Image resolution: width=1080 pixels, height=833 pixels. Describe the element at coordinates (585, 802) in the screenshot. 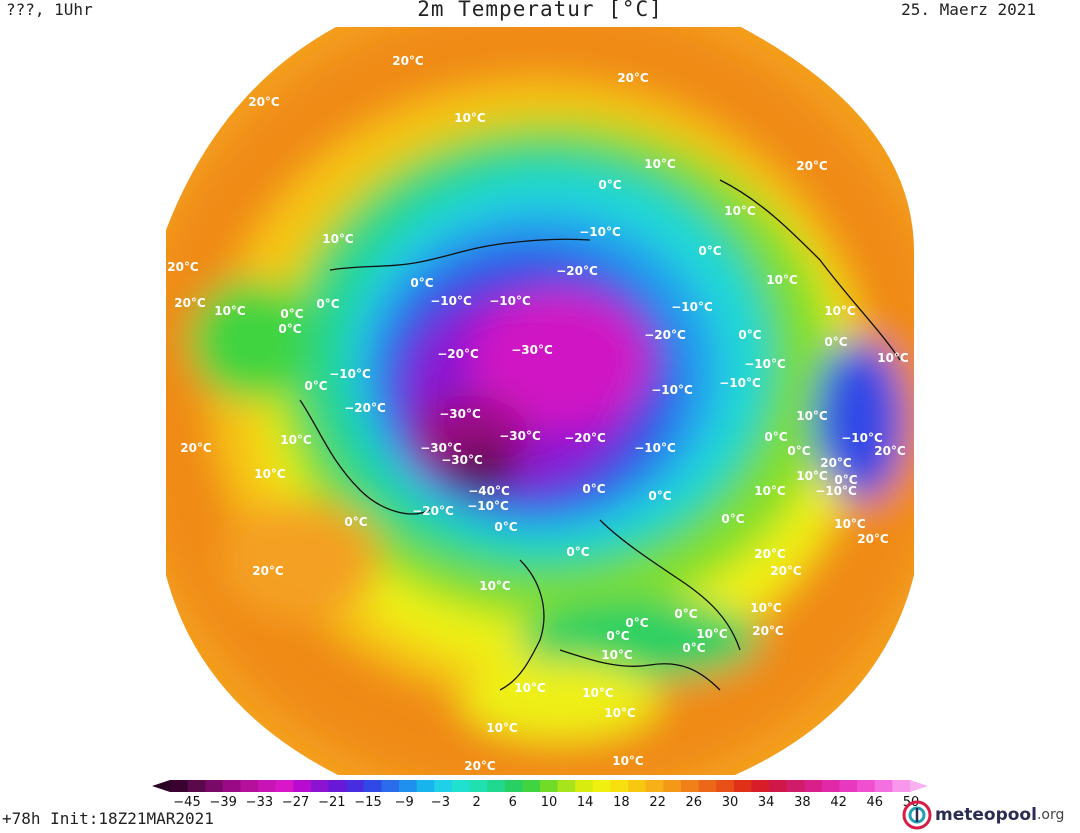

I see `colorbar-tick-label: 14` at that location.